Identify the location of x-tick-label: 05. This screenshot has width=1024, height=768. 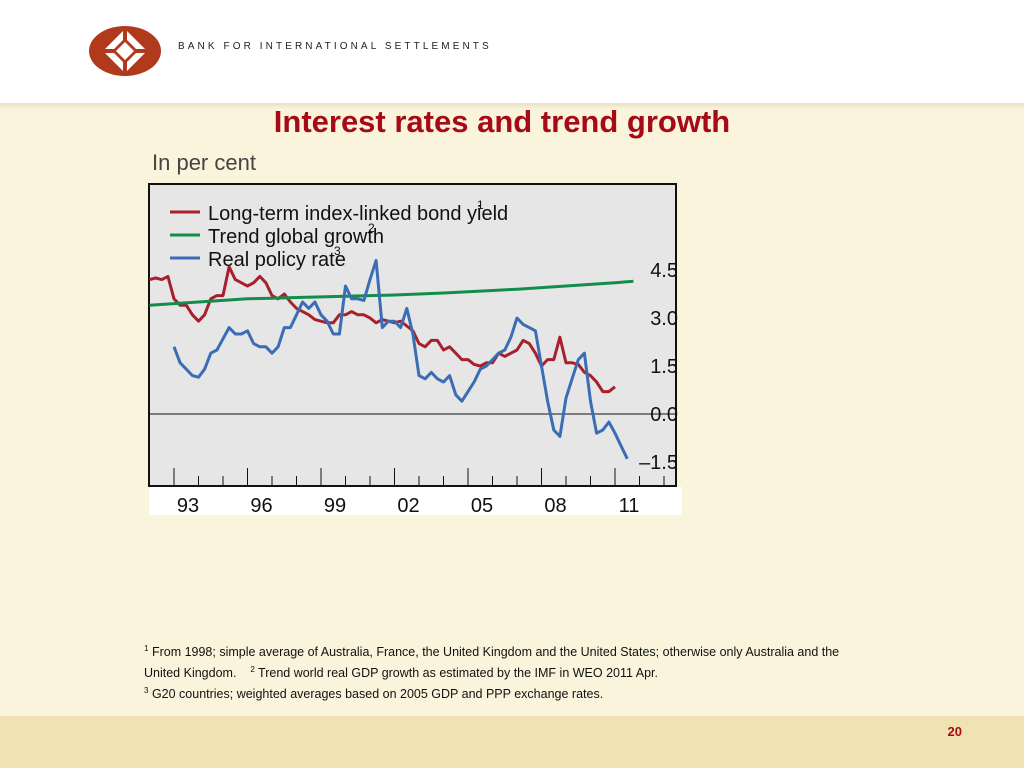
(482, 506).